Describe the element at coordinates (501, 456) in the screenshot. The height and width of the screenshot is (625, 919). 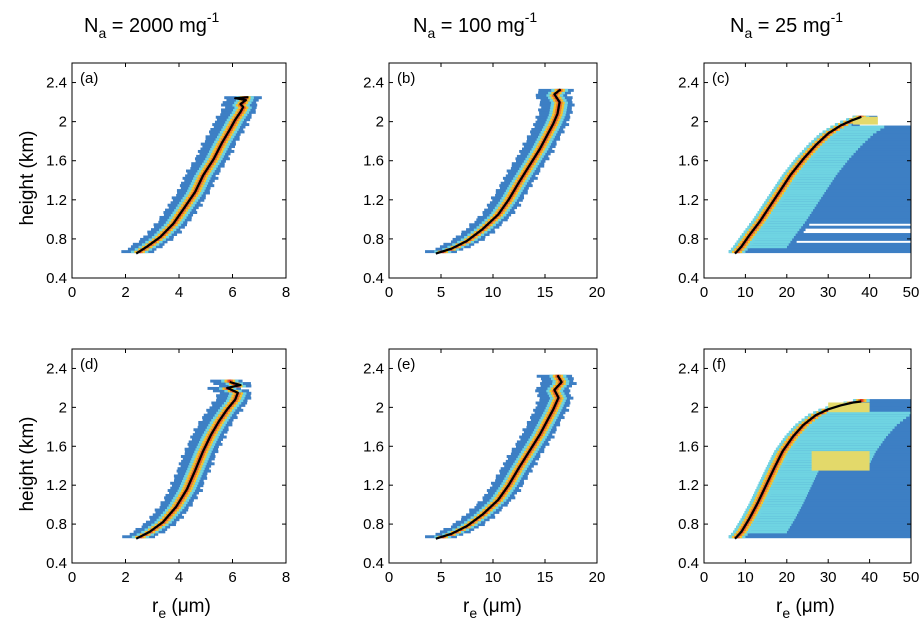
I see `heatmap-e` at that location.